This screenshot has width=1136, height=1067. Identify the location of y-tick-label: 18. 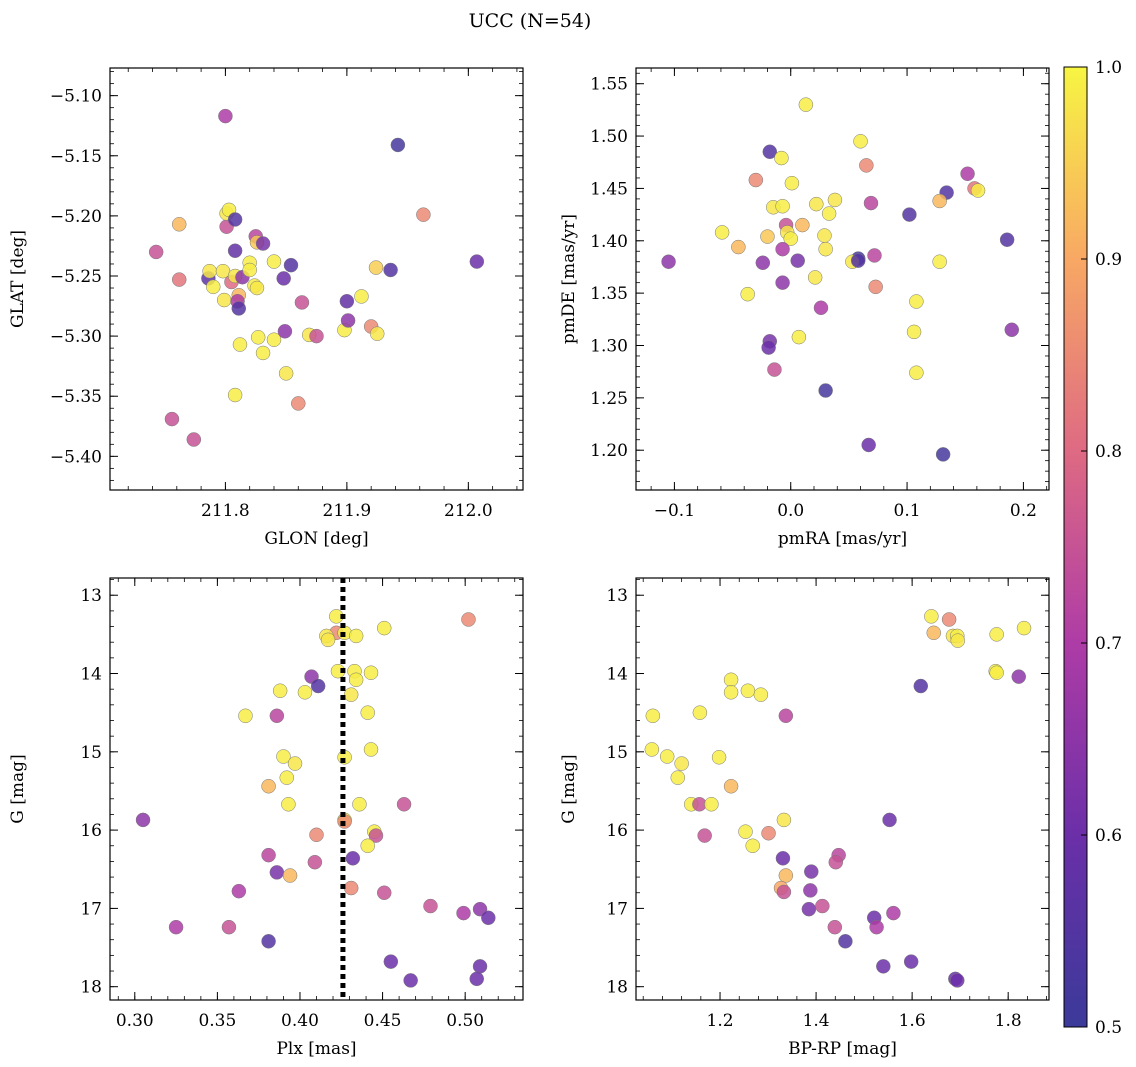
(91, 988).